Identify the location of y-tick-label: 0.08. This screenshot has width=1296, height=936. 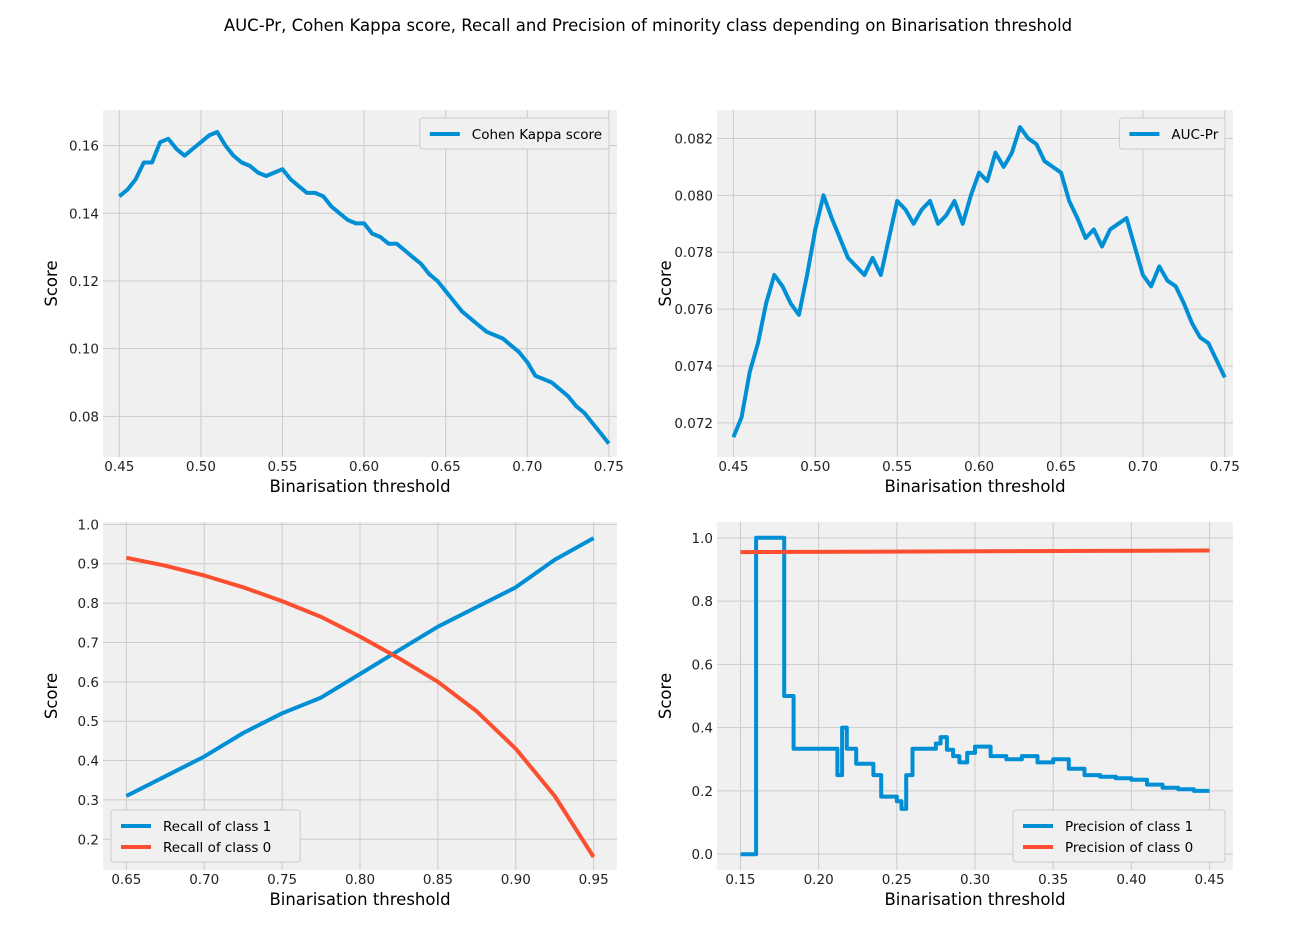
(84, 417).